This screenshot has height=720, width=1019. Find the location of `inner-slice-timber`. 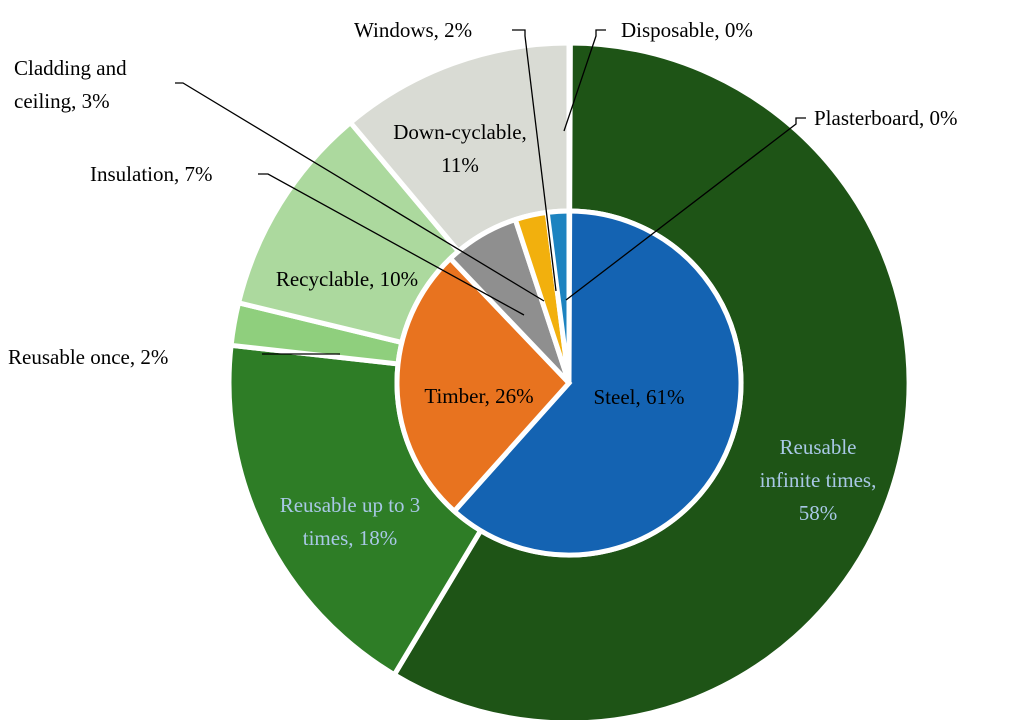

inner-slice-timber is located at coordinates (483, 384).